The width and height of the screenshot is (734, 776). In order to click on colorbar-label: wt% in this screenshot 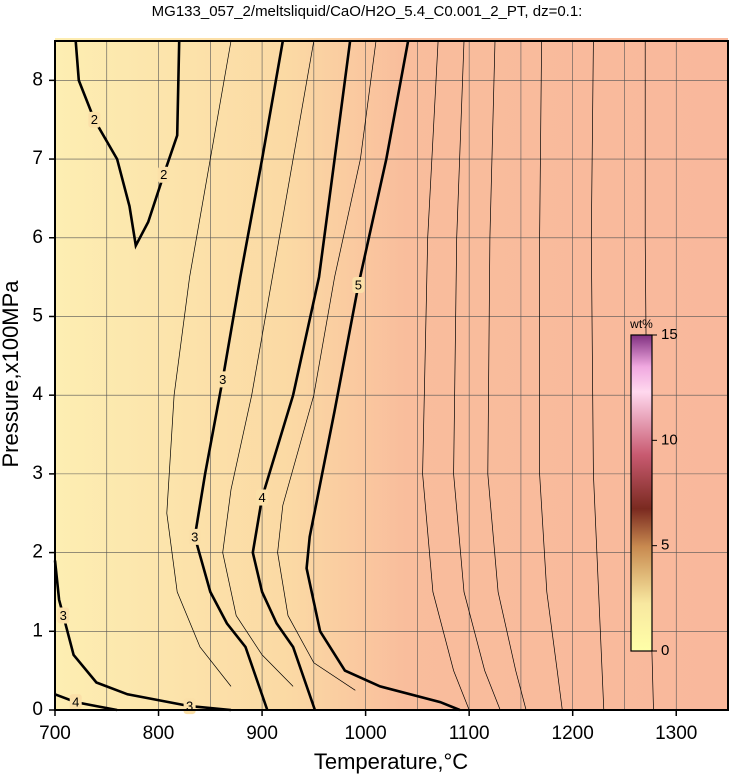, I will do `click(641, 324)`.